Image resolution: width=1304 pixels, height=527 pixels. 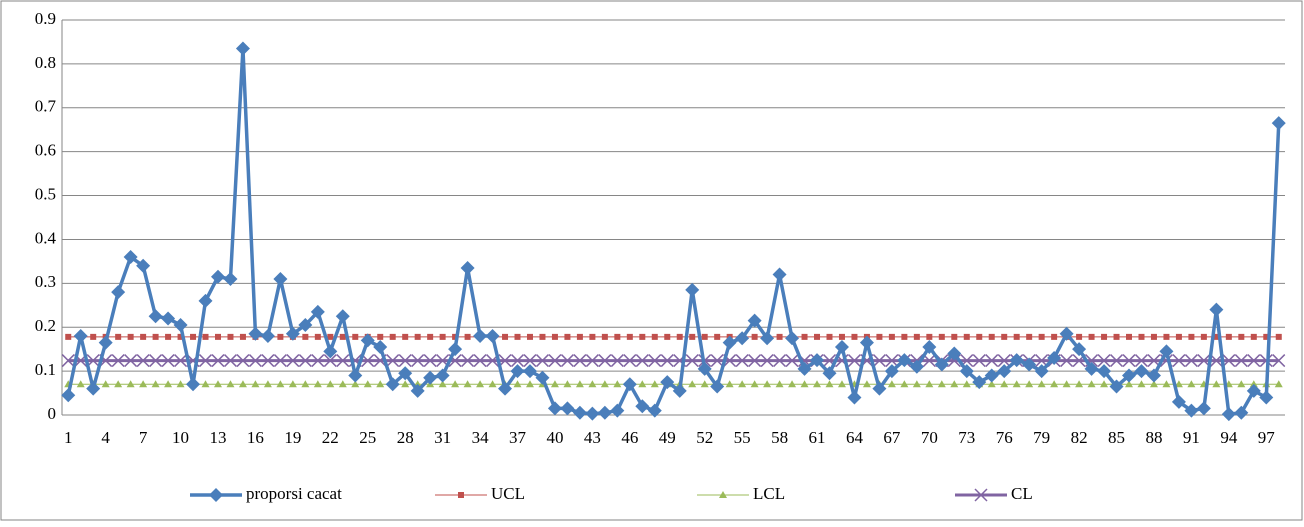 I want to click on x-tick-label: 61, so click(x=817, y=437).